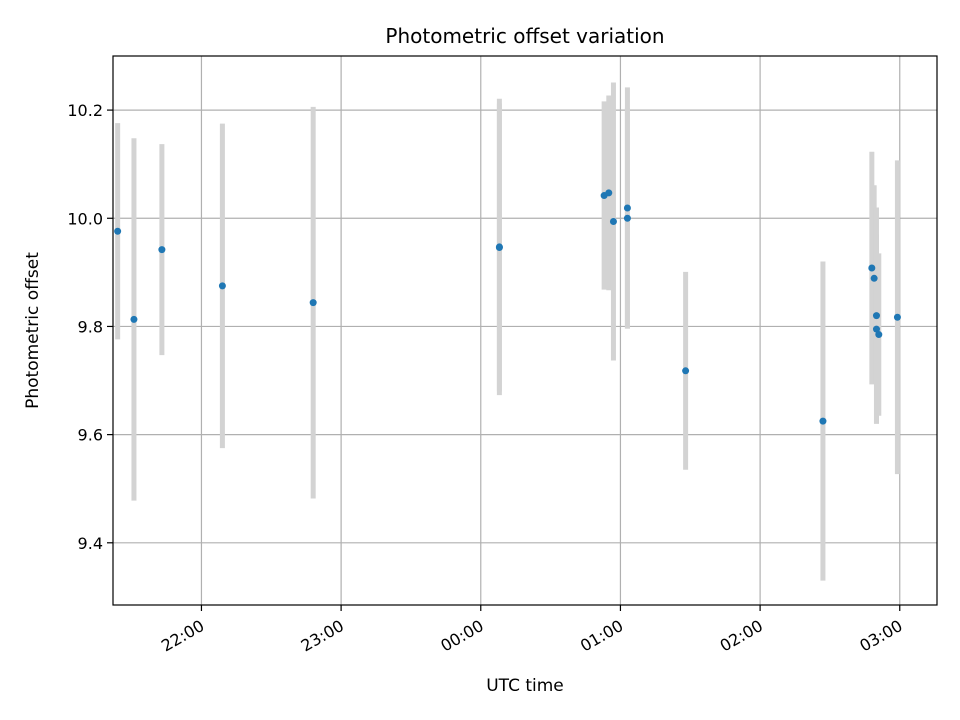 This screenshot has width=960, height=720. I want to click on y-tick-label: 9.6, so click(90, 435).